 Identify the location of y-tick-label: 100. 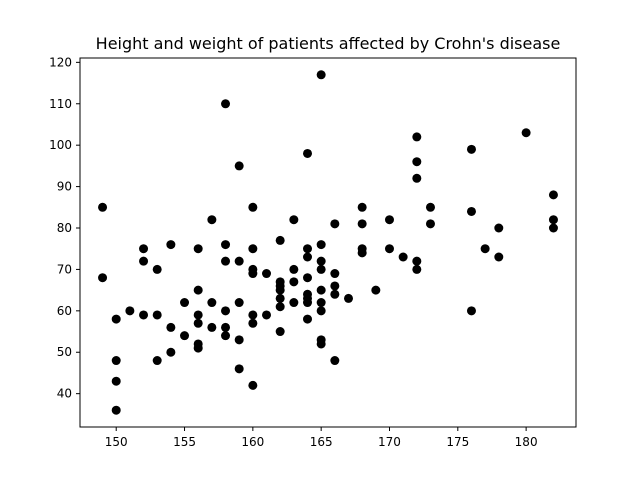
(60, 145).